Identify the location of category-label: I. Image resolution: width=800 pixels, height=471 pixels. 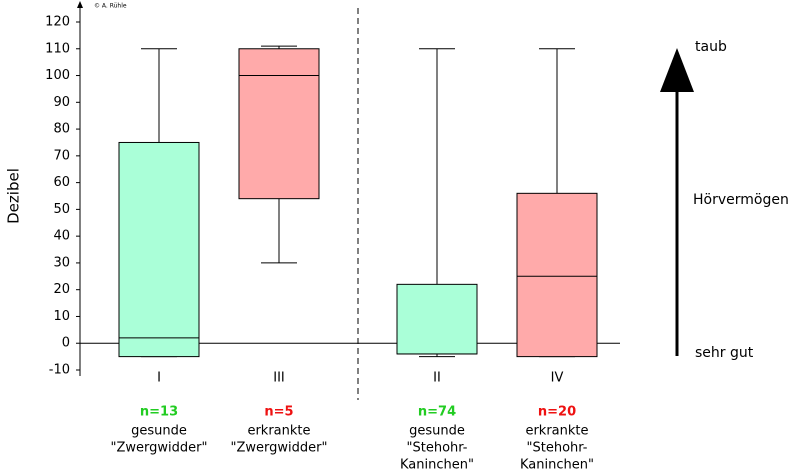
(159, 378).